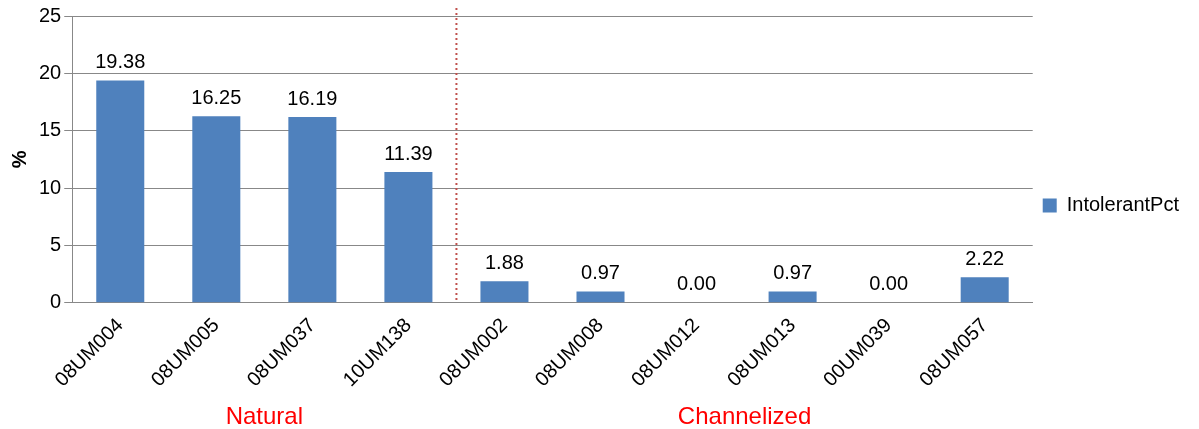 This screenshot has height=429, width=1199. I want to click on text: Channelized, so click(744, 415).